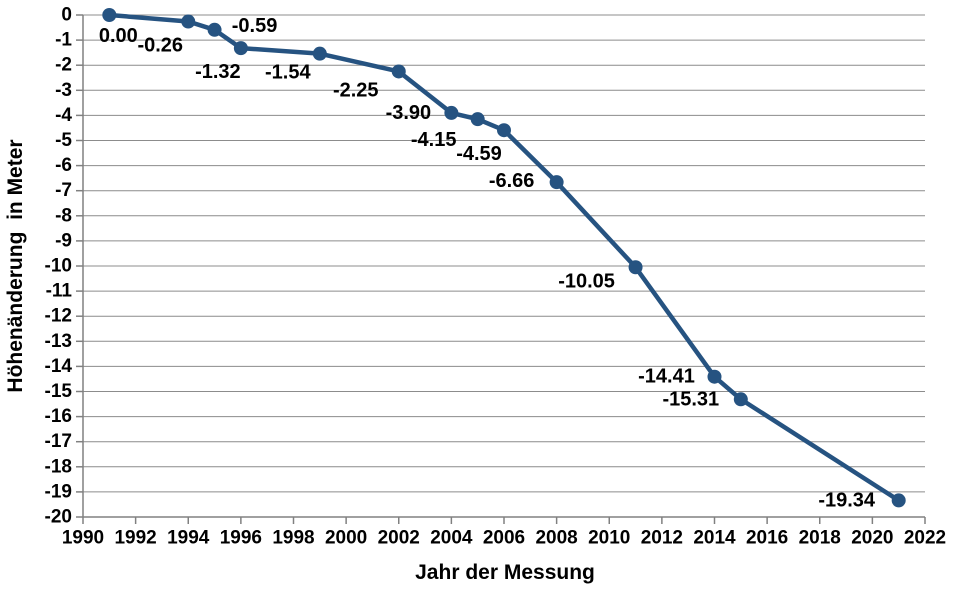 This screenshot has height=595, width=958. I want to click on y-tick-label: -4, so click(63, 115).